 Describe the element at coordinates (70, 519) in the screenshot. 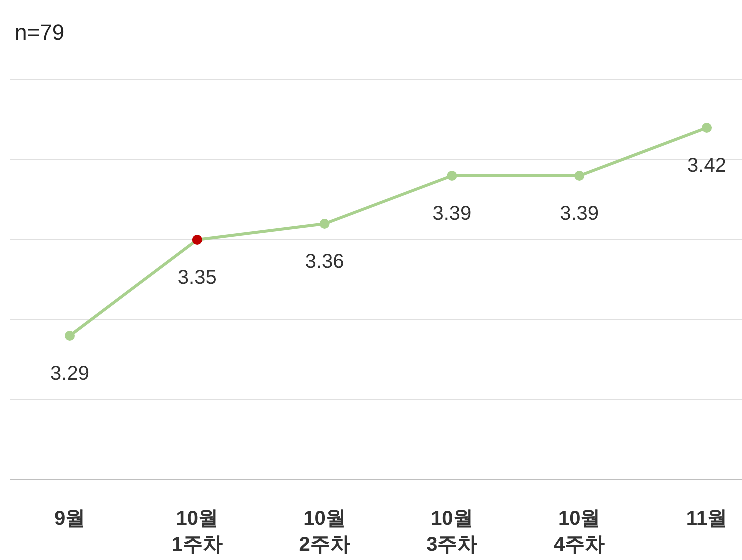

I see `x-tick-label: 9월` at that location.